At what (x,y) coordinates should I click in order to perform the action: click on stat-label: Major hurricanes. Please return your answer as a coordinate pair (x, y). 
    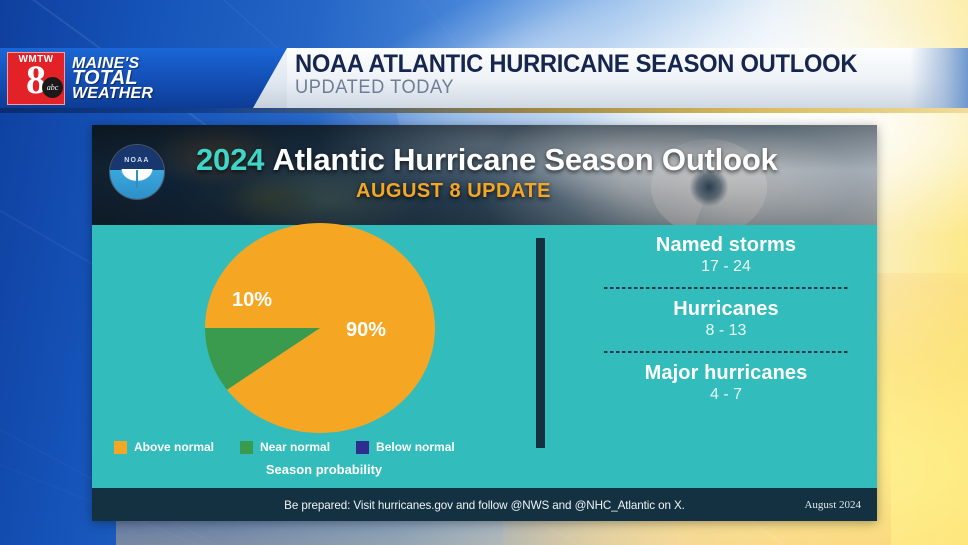
    Looking at the image, I should click on (726, 373).